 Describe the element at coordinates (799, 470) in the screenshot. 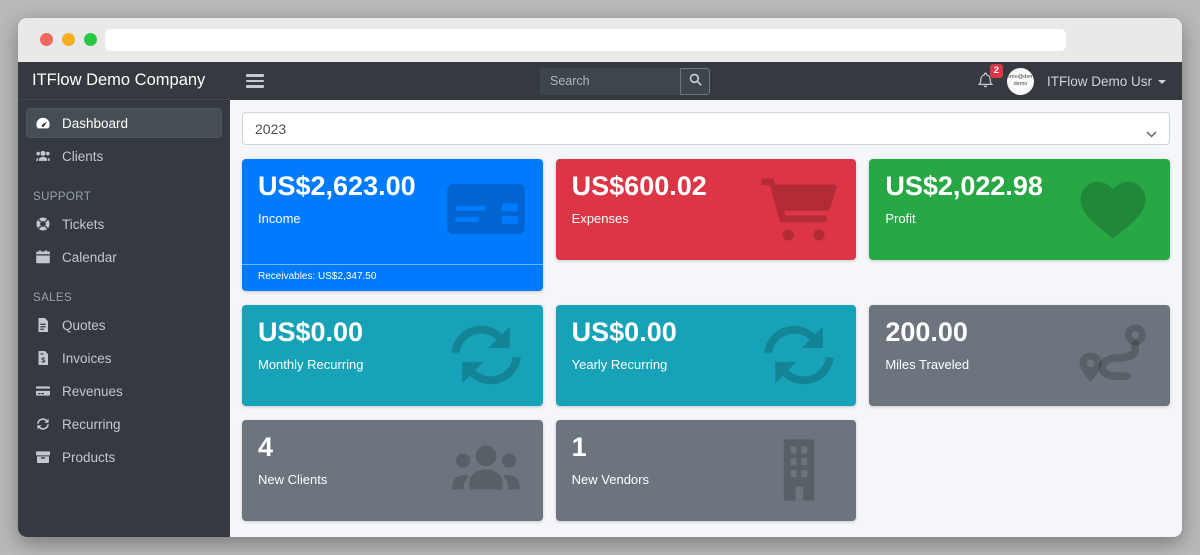

I see `building-icon` at that location.